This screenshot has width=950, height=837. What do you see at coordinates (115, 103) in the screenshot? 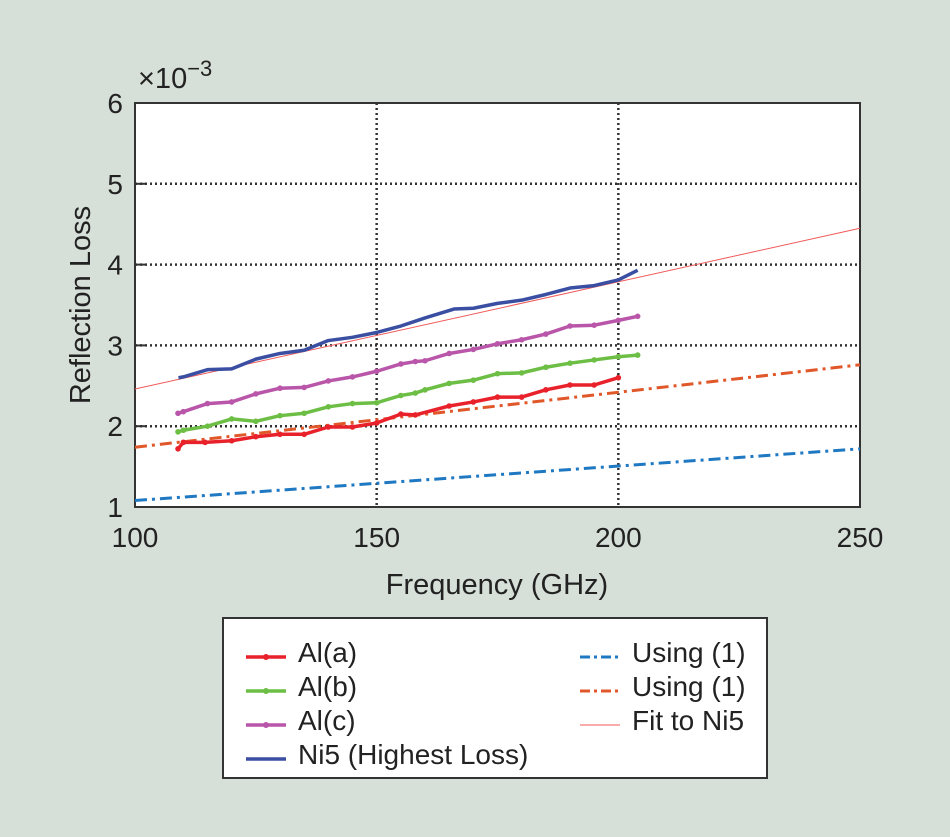
I see `y-tick-label: 6` at bounding box center [115, 103].